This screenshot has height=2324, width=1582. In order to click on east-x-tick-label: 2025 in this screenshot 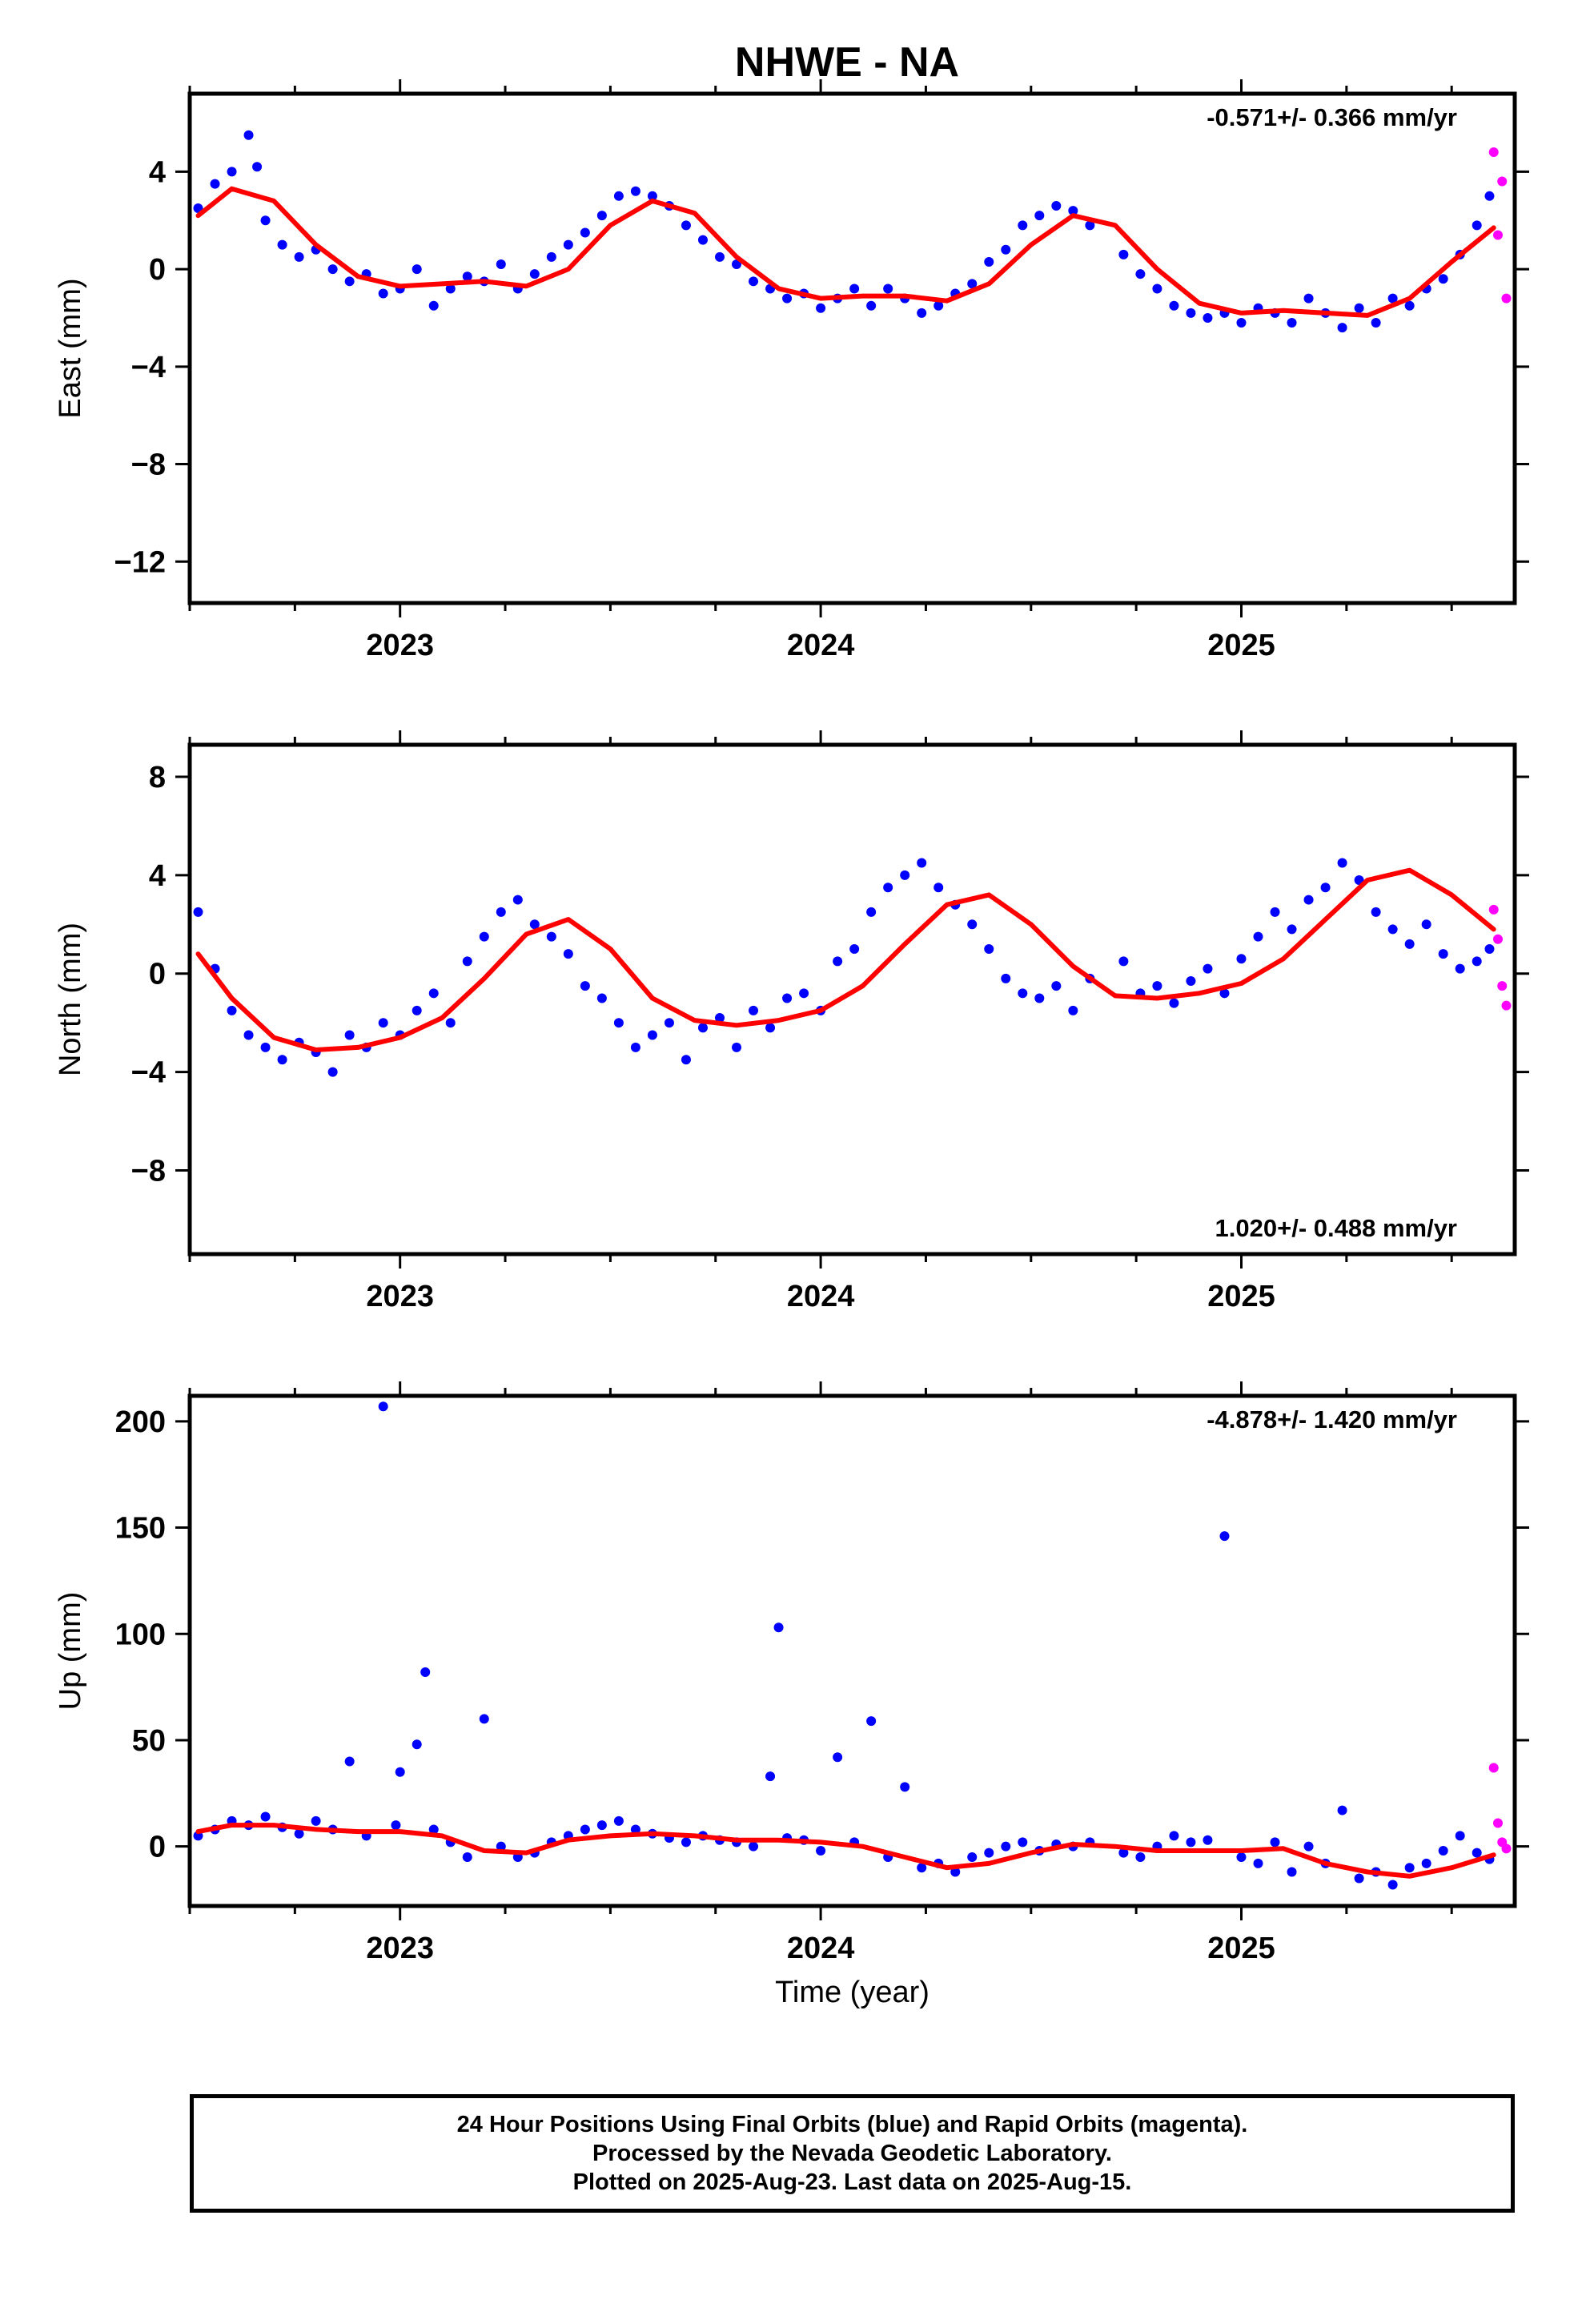, I will do `click(1241, 645)`.